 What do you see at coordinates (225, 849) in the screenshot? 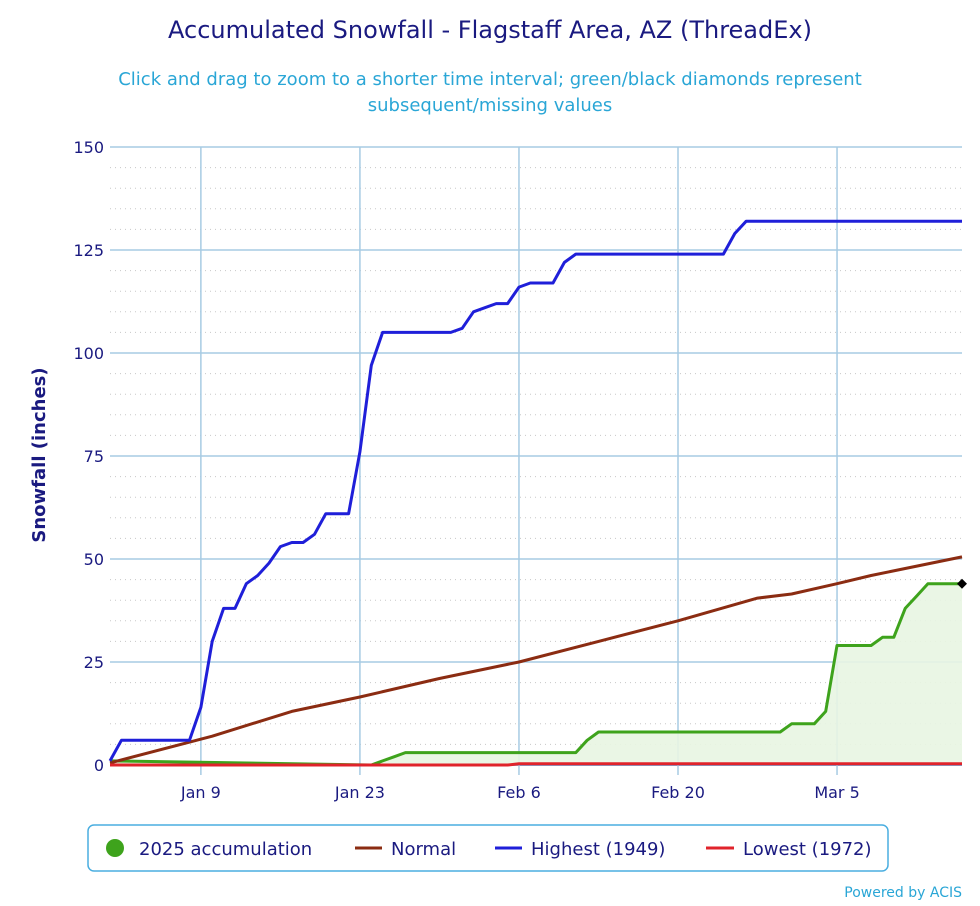
I see `legend-label-2025: 2025 accumulation` at bounding box center [225, 849].